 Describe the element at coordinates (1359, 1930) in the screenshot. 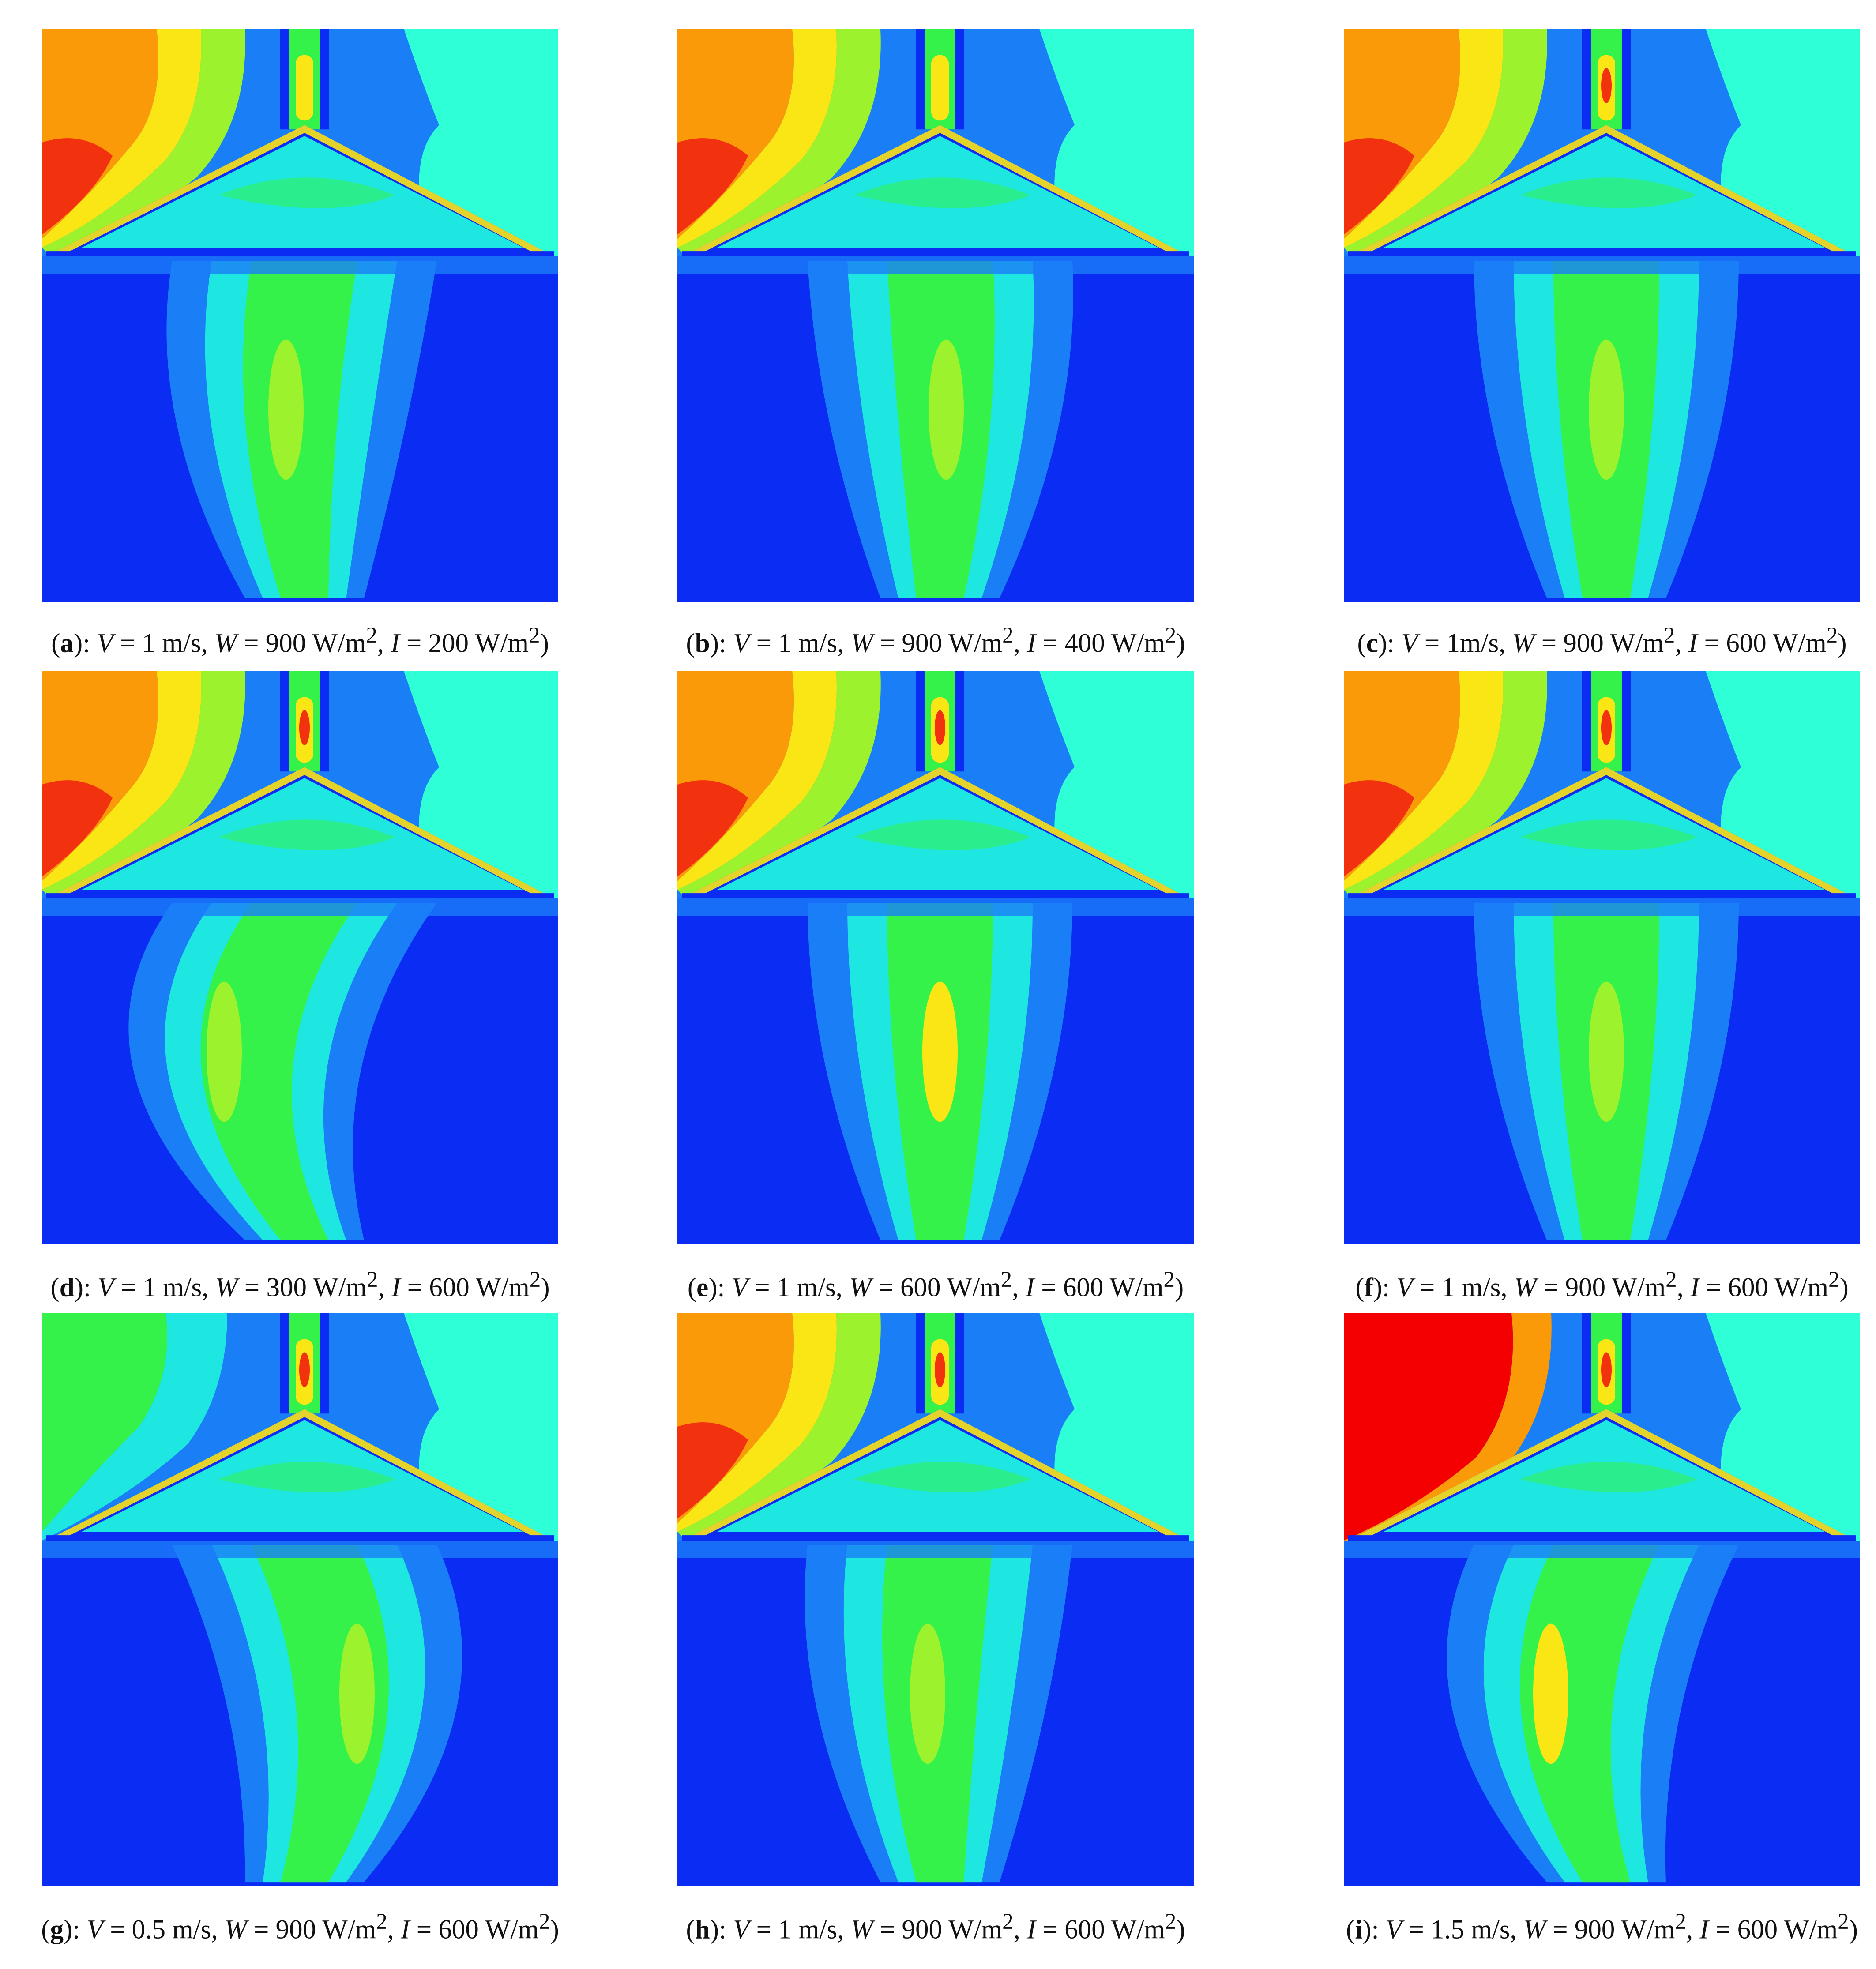

I see `caption-label: i` at that location.